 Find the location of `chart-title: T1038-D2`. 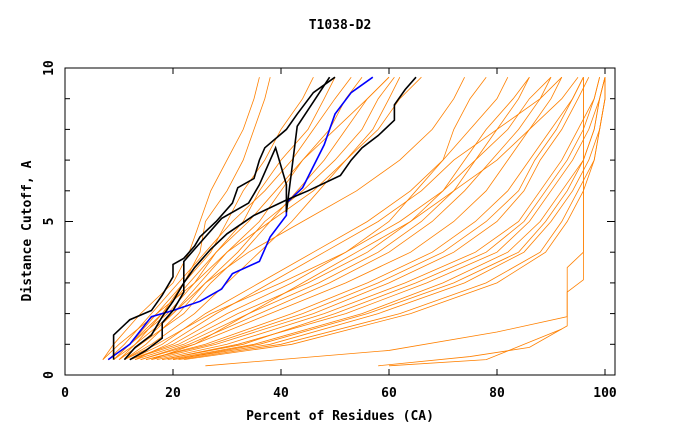

chart-title: T1038-D2 is located at coordinates (340, 25).